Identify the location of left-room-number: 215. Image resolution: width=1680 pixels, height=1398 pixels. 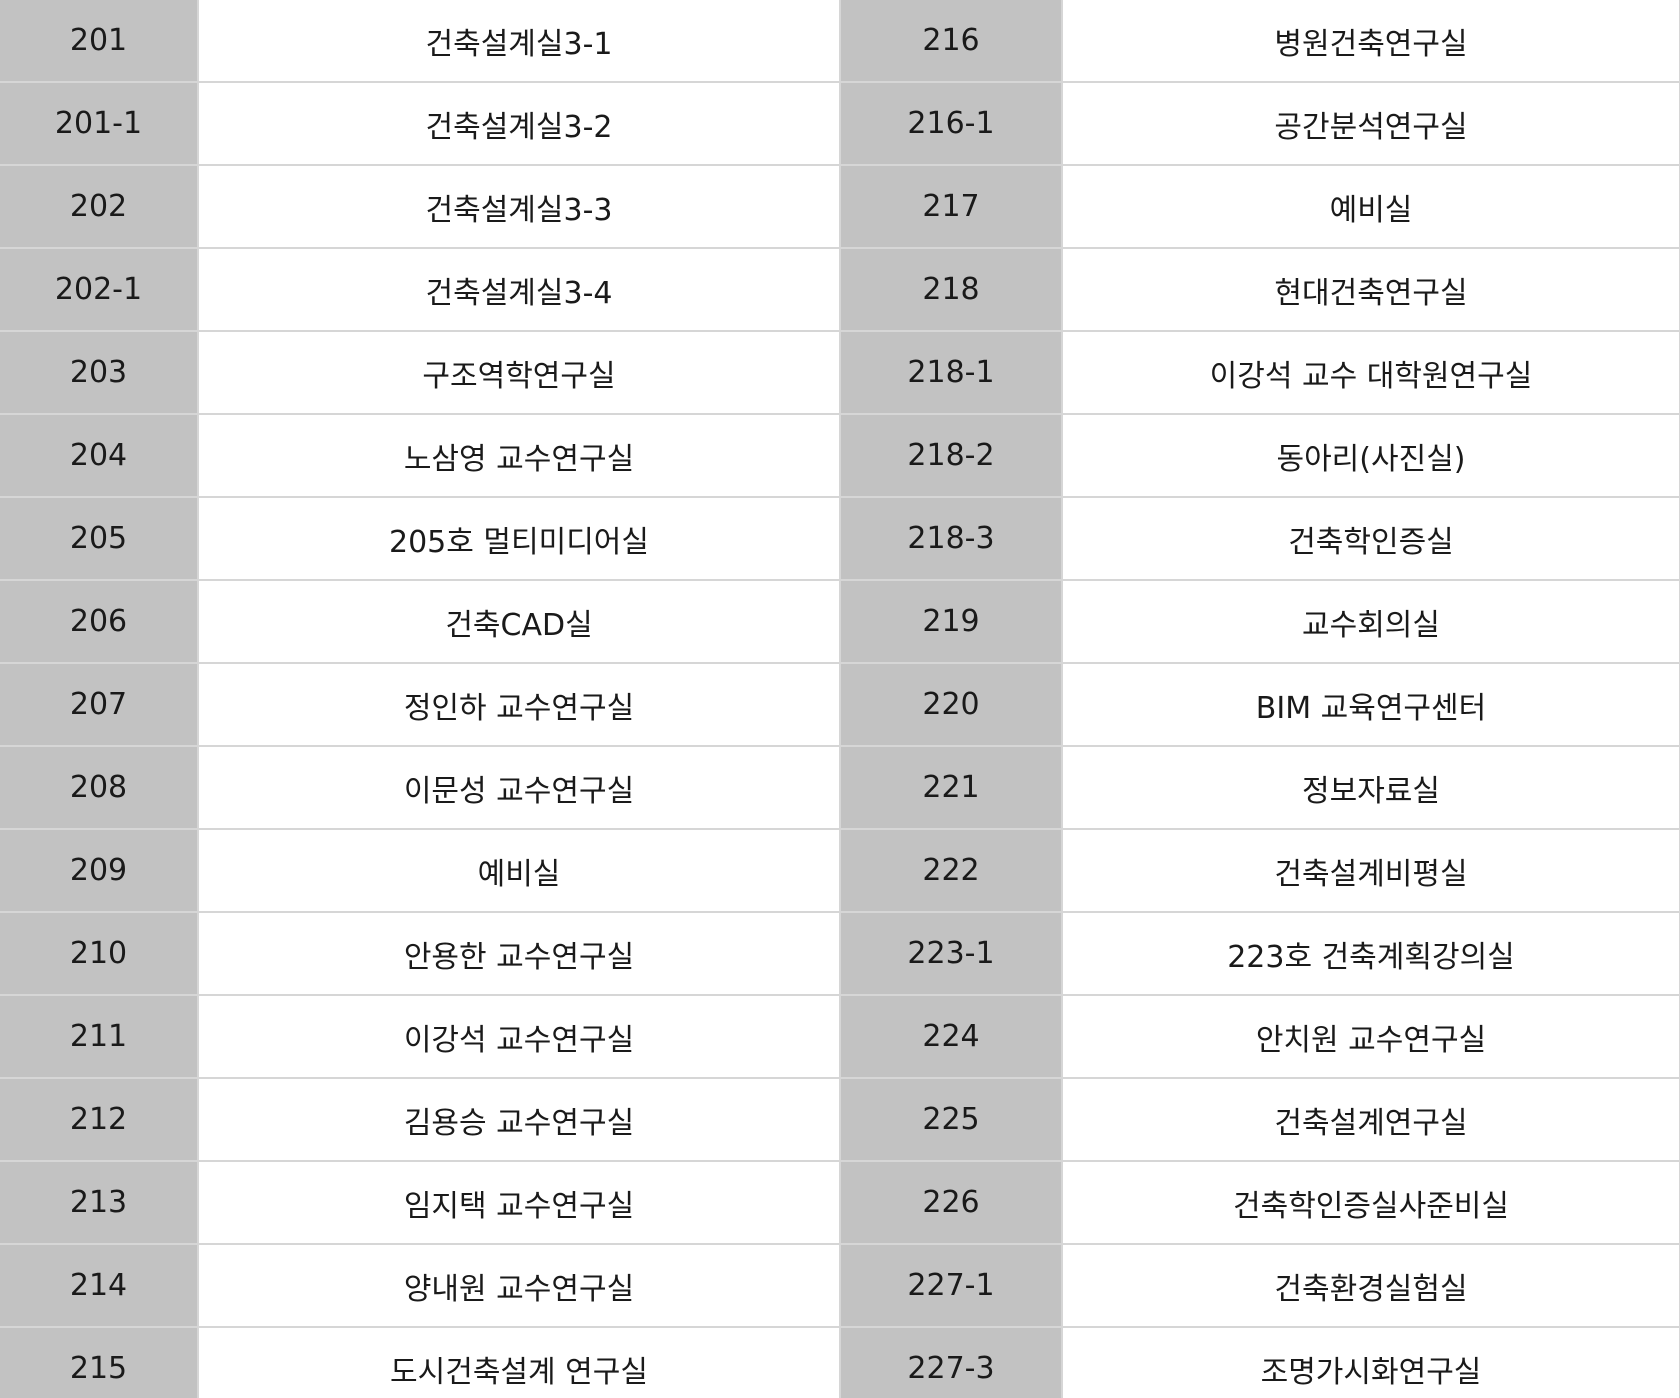
(99, 1362).